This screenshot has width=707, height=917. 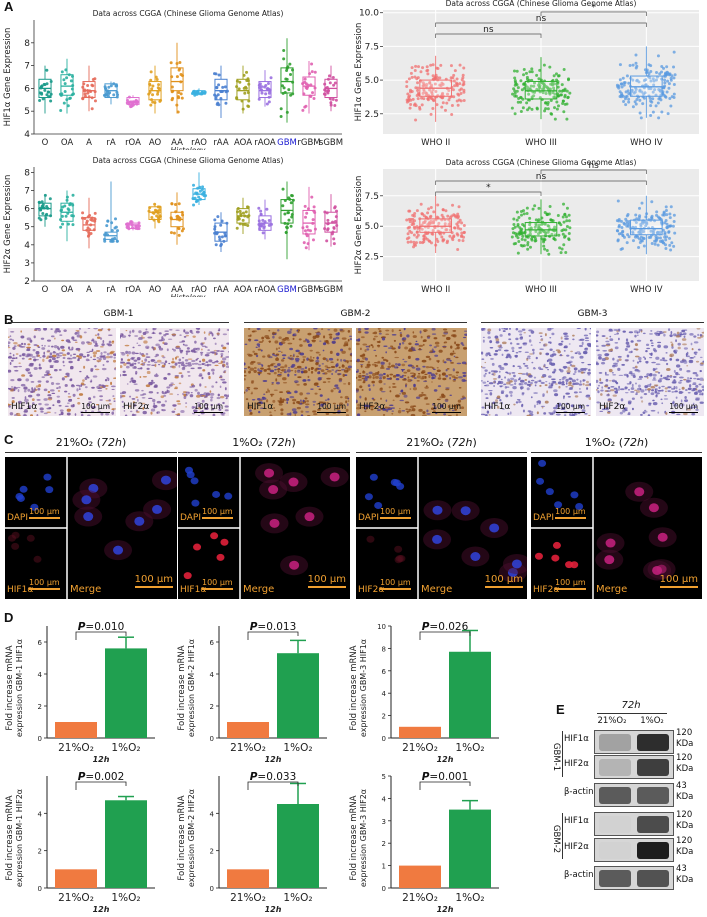 I want to click on merge-label: Merge, so click(x=86, y=589).